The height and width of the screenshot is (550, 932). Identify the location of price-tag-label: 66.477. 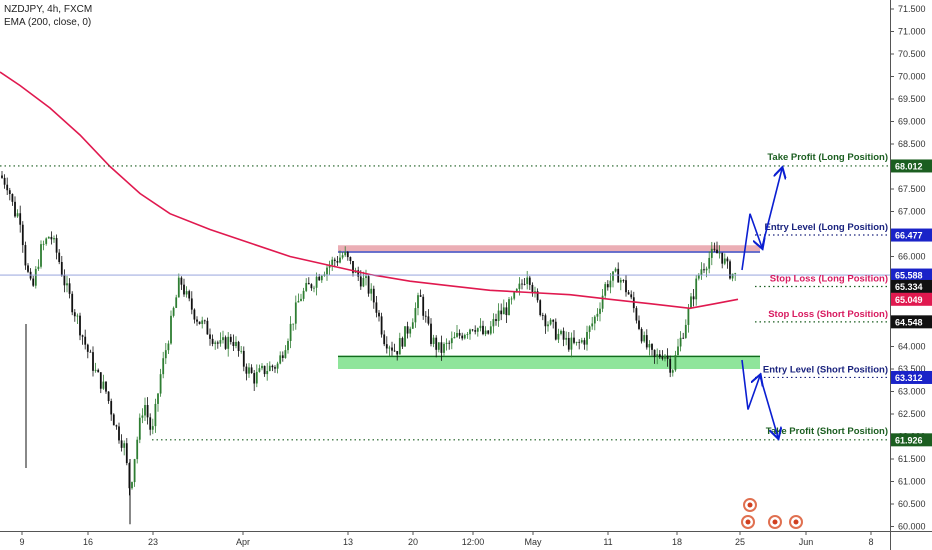
(909, 236).